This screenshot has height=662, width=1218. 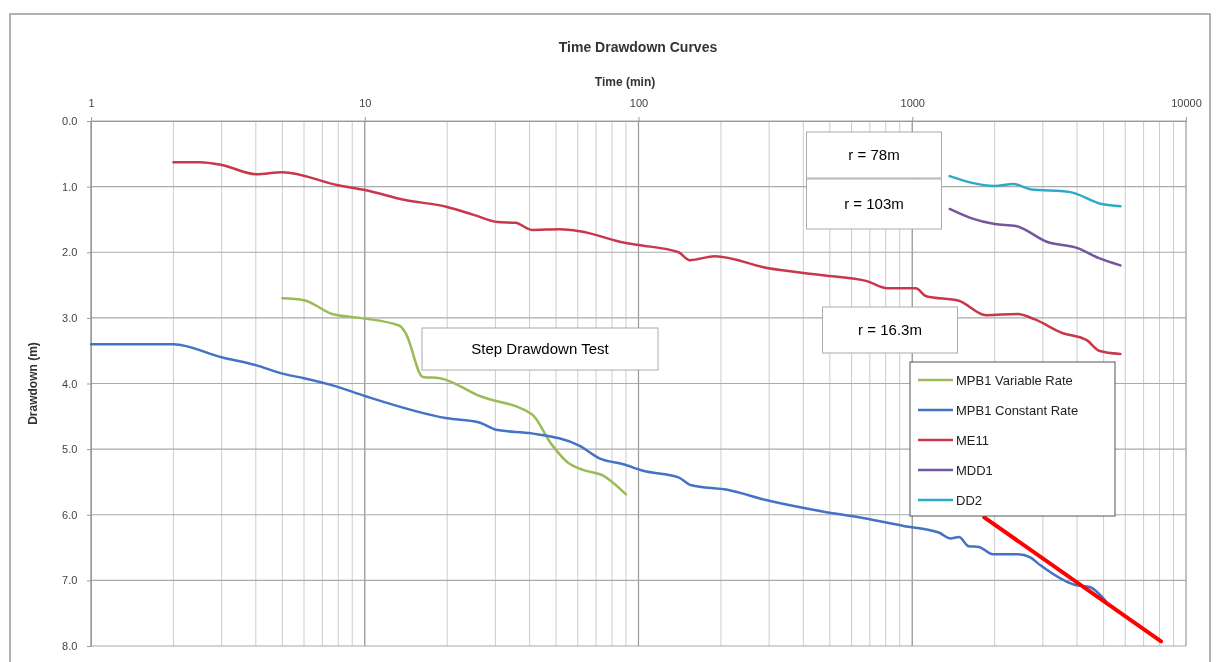 What do you see at coordinates (1186, 103) in the screenshot?
I see `x-tick-label: 10000` at bounding box center [1186, 103].